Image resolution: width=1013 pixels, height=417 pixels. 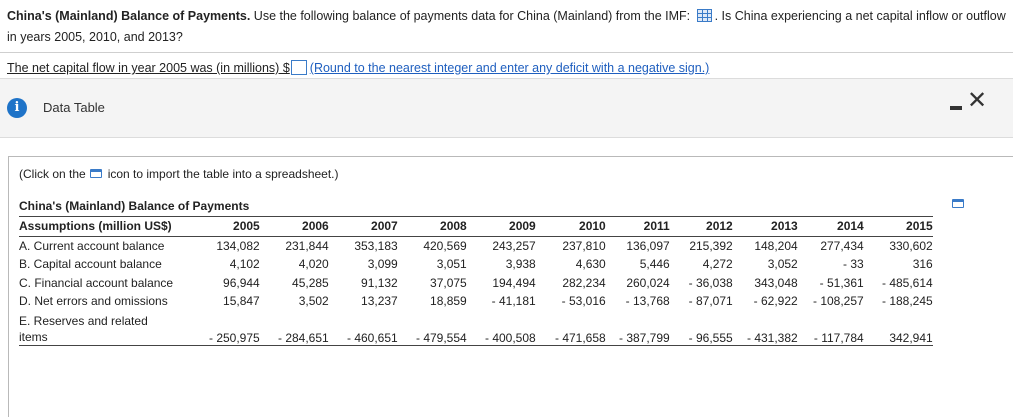 I want to click on year-header: 2009, so click(x=501, y=226).